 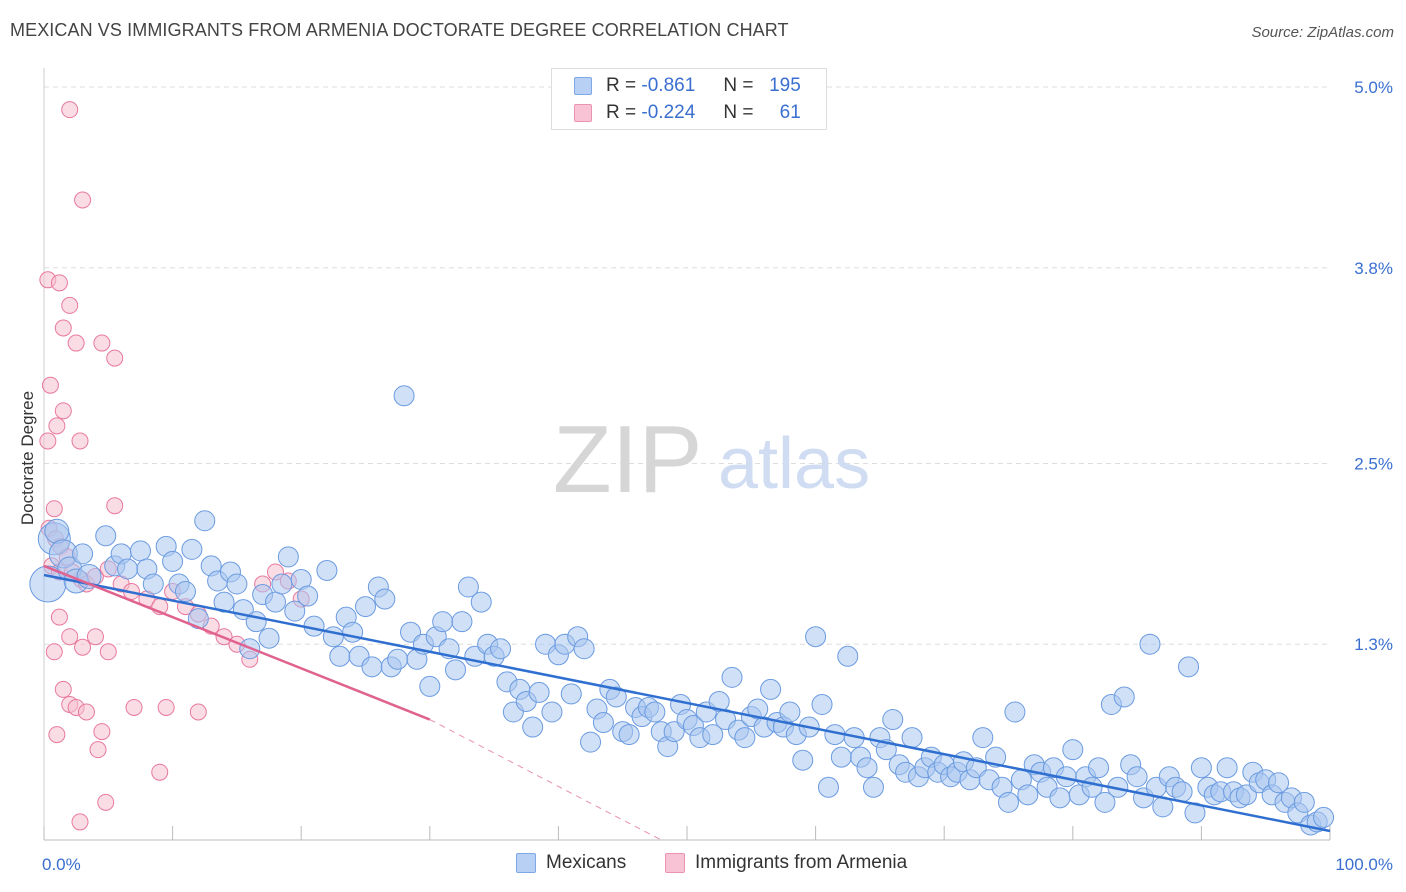 I want to click on legend-row-mexicans: R = -0.861 N = 195, so click(x=676, y=86).